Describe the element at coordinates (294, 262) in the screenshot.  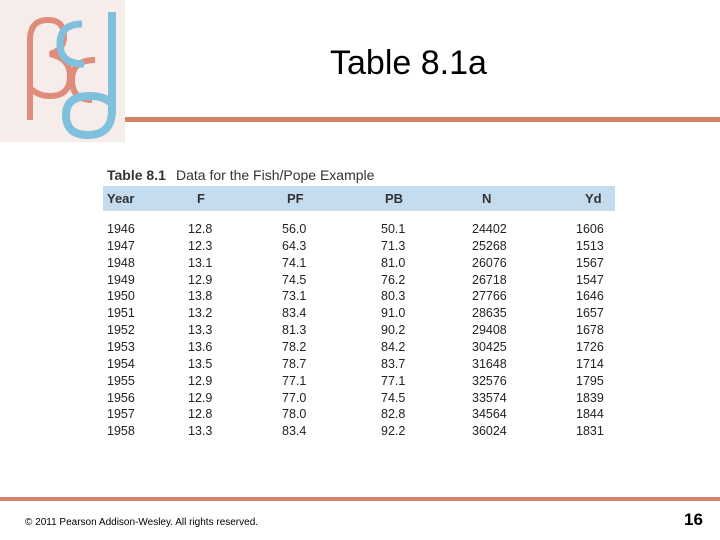
I see `table-cell: 74.1` at that location.